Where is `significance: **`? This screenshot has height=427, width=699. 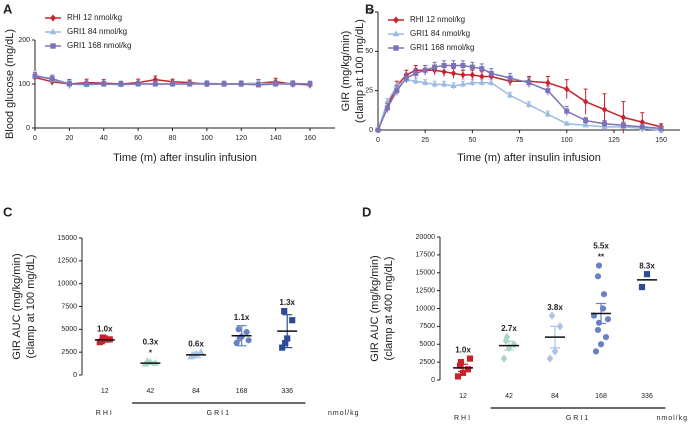 significance: ** is located at coordinates (601, 257).